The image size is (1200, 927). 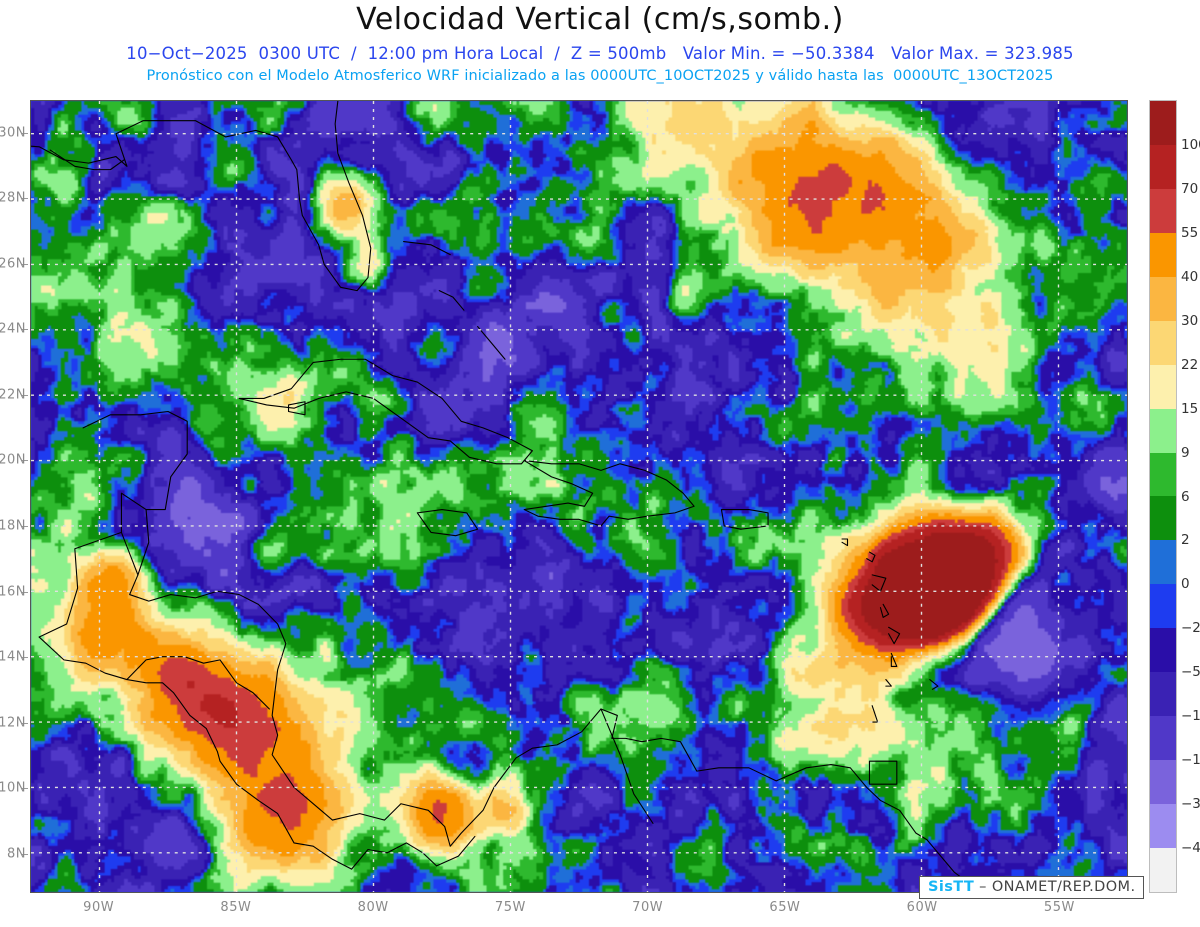 What do you see at coordinates (13, 592) in the screenshot?
I see `lat-label: 16N` at bounding box center [13, 592].